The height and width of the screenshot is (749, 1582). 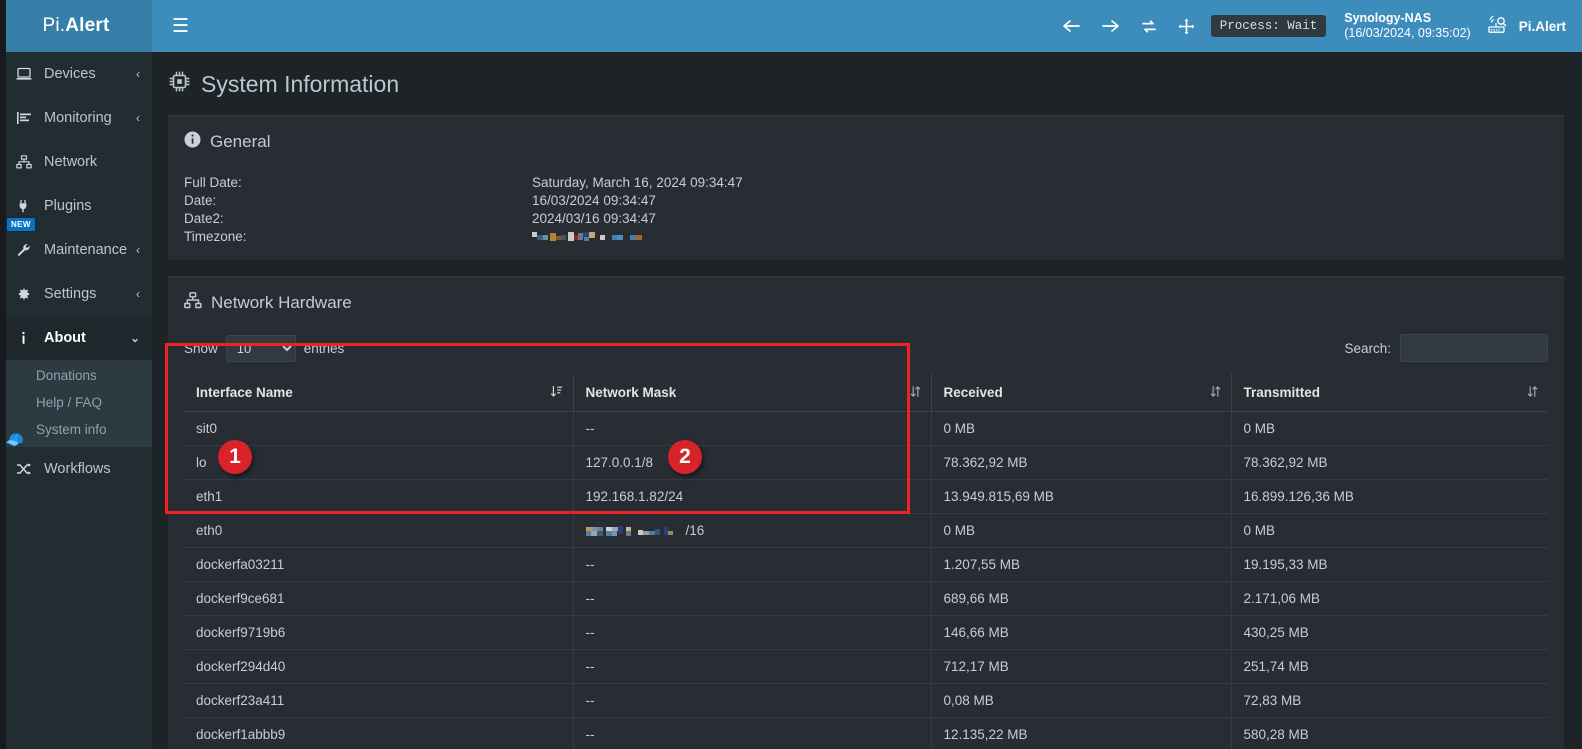 I want to click on sidebar-submenu-about: Donations Help / FAQ System info, so click(x=76, y=403).